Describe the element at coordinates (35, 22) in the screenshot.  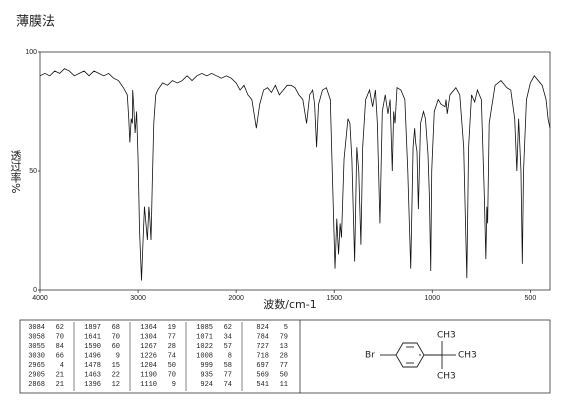
I see `page-title: 薄膜法` at that location.